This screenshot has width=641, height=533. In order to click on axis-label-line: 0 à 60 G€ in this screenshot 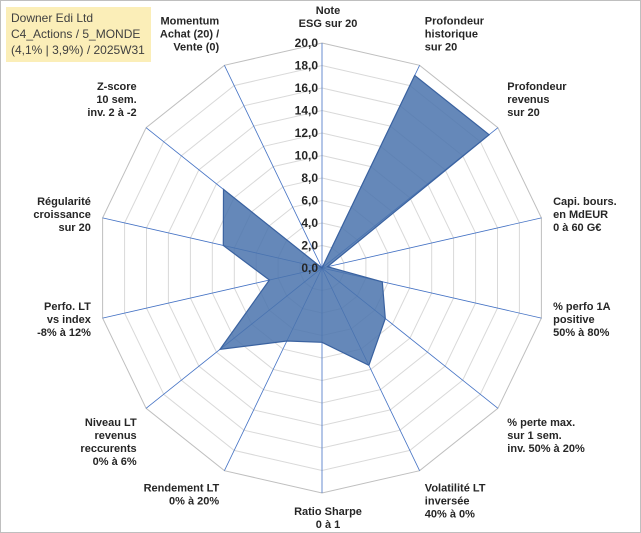, I will do `click(577, 228)`.